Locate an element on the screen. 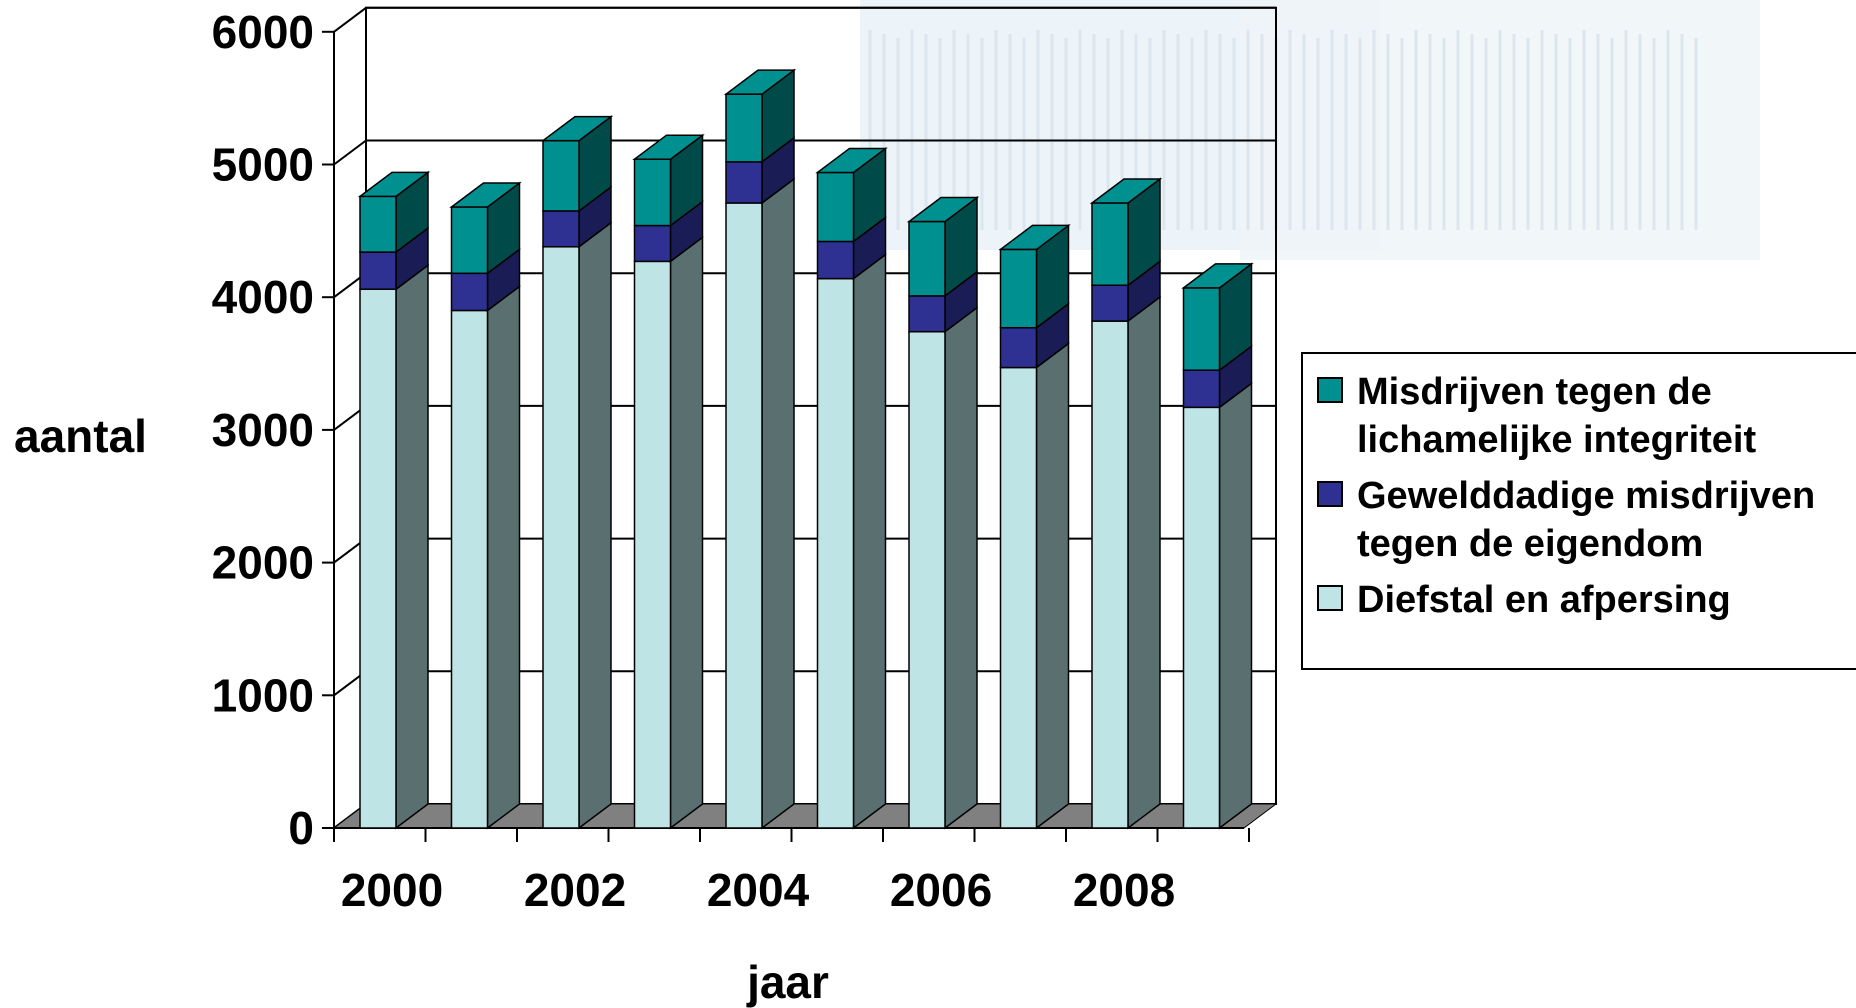  x-tick-label: 2002 is located at coordinates (575, 890).